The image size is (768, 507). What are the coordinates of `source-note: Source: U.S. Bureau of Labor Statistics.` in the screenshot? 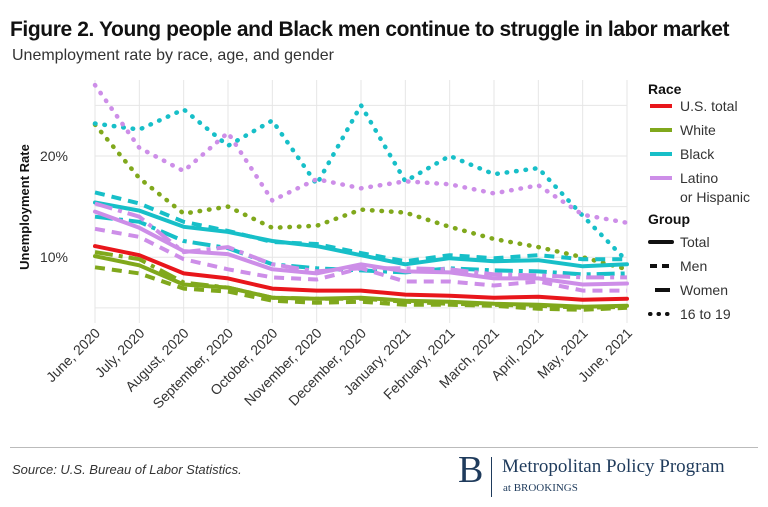 It's located at (127, 469).